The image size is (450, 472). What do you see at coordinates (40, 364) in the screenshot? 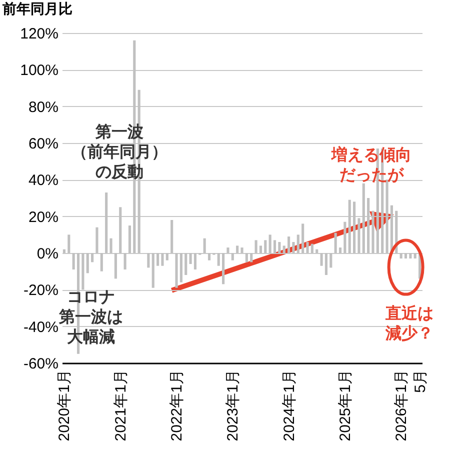
I see `y-tick-label: -60%` at bounding box center [40, 364].